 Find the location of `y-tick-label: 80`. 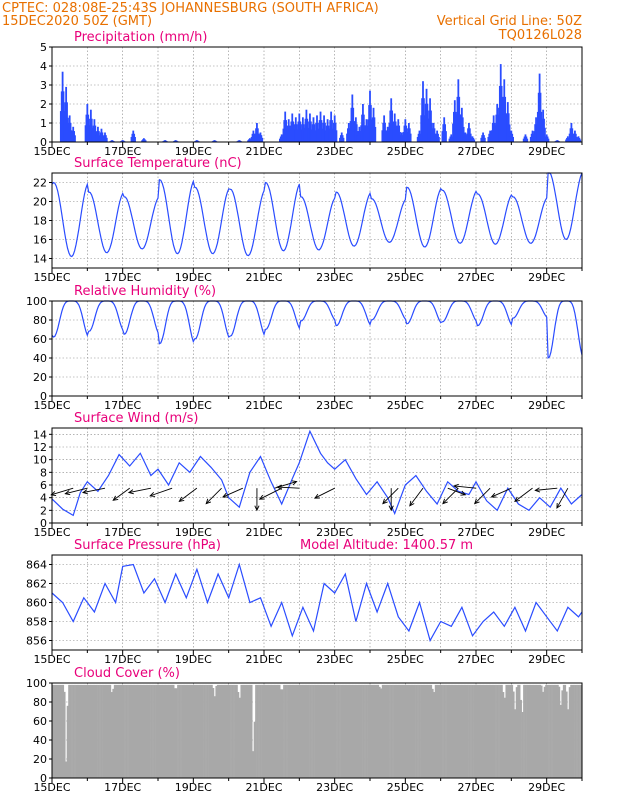

y-tick-label: 80 is located at coordinates (40, 702).